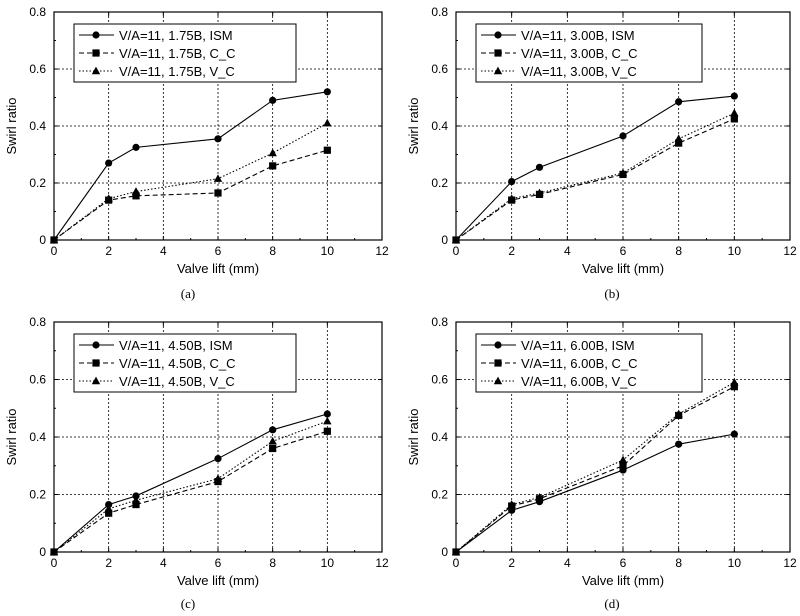 The height and width of the screenshot is (616, 800). Describe the element at coordinates (176, 35) in the screenshot. I see `legend-label: V/A=11, 1.75B, ISM` at that location.